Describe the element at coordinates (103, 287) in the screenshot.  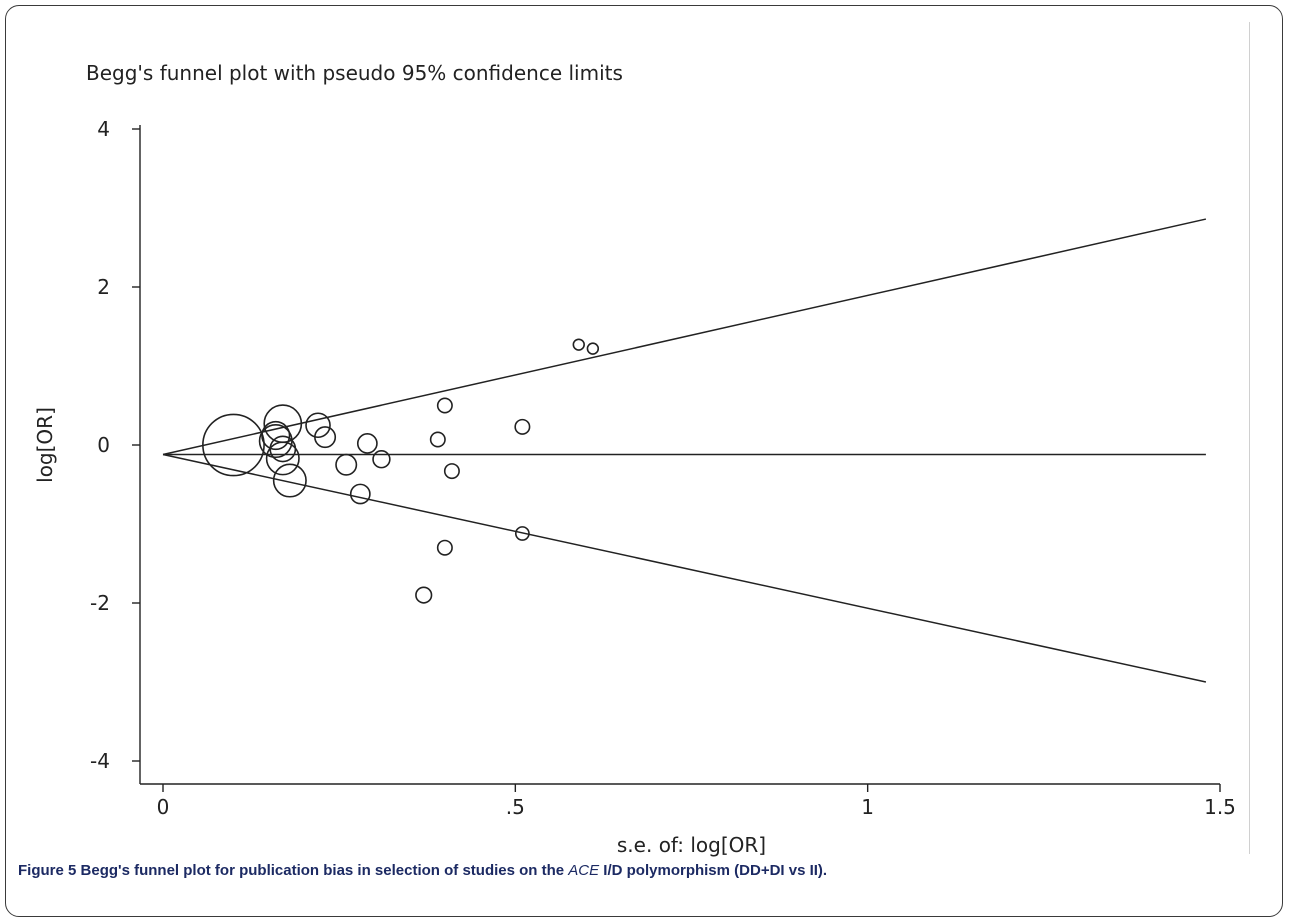
I see `y-tick-label: 2` at that location.